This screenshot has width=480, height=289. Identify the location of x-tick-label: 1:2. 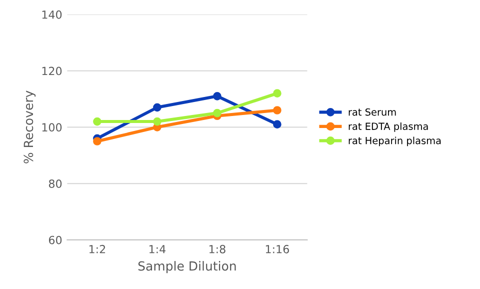
(97, 249).